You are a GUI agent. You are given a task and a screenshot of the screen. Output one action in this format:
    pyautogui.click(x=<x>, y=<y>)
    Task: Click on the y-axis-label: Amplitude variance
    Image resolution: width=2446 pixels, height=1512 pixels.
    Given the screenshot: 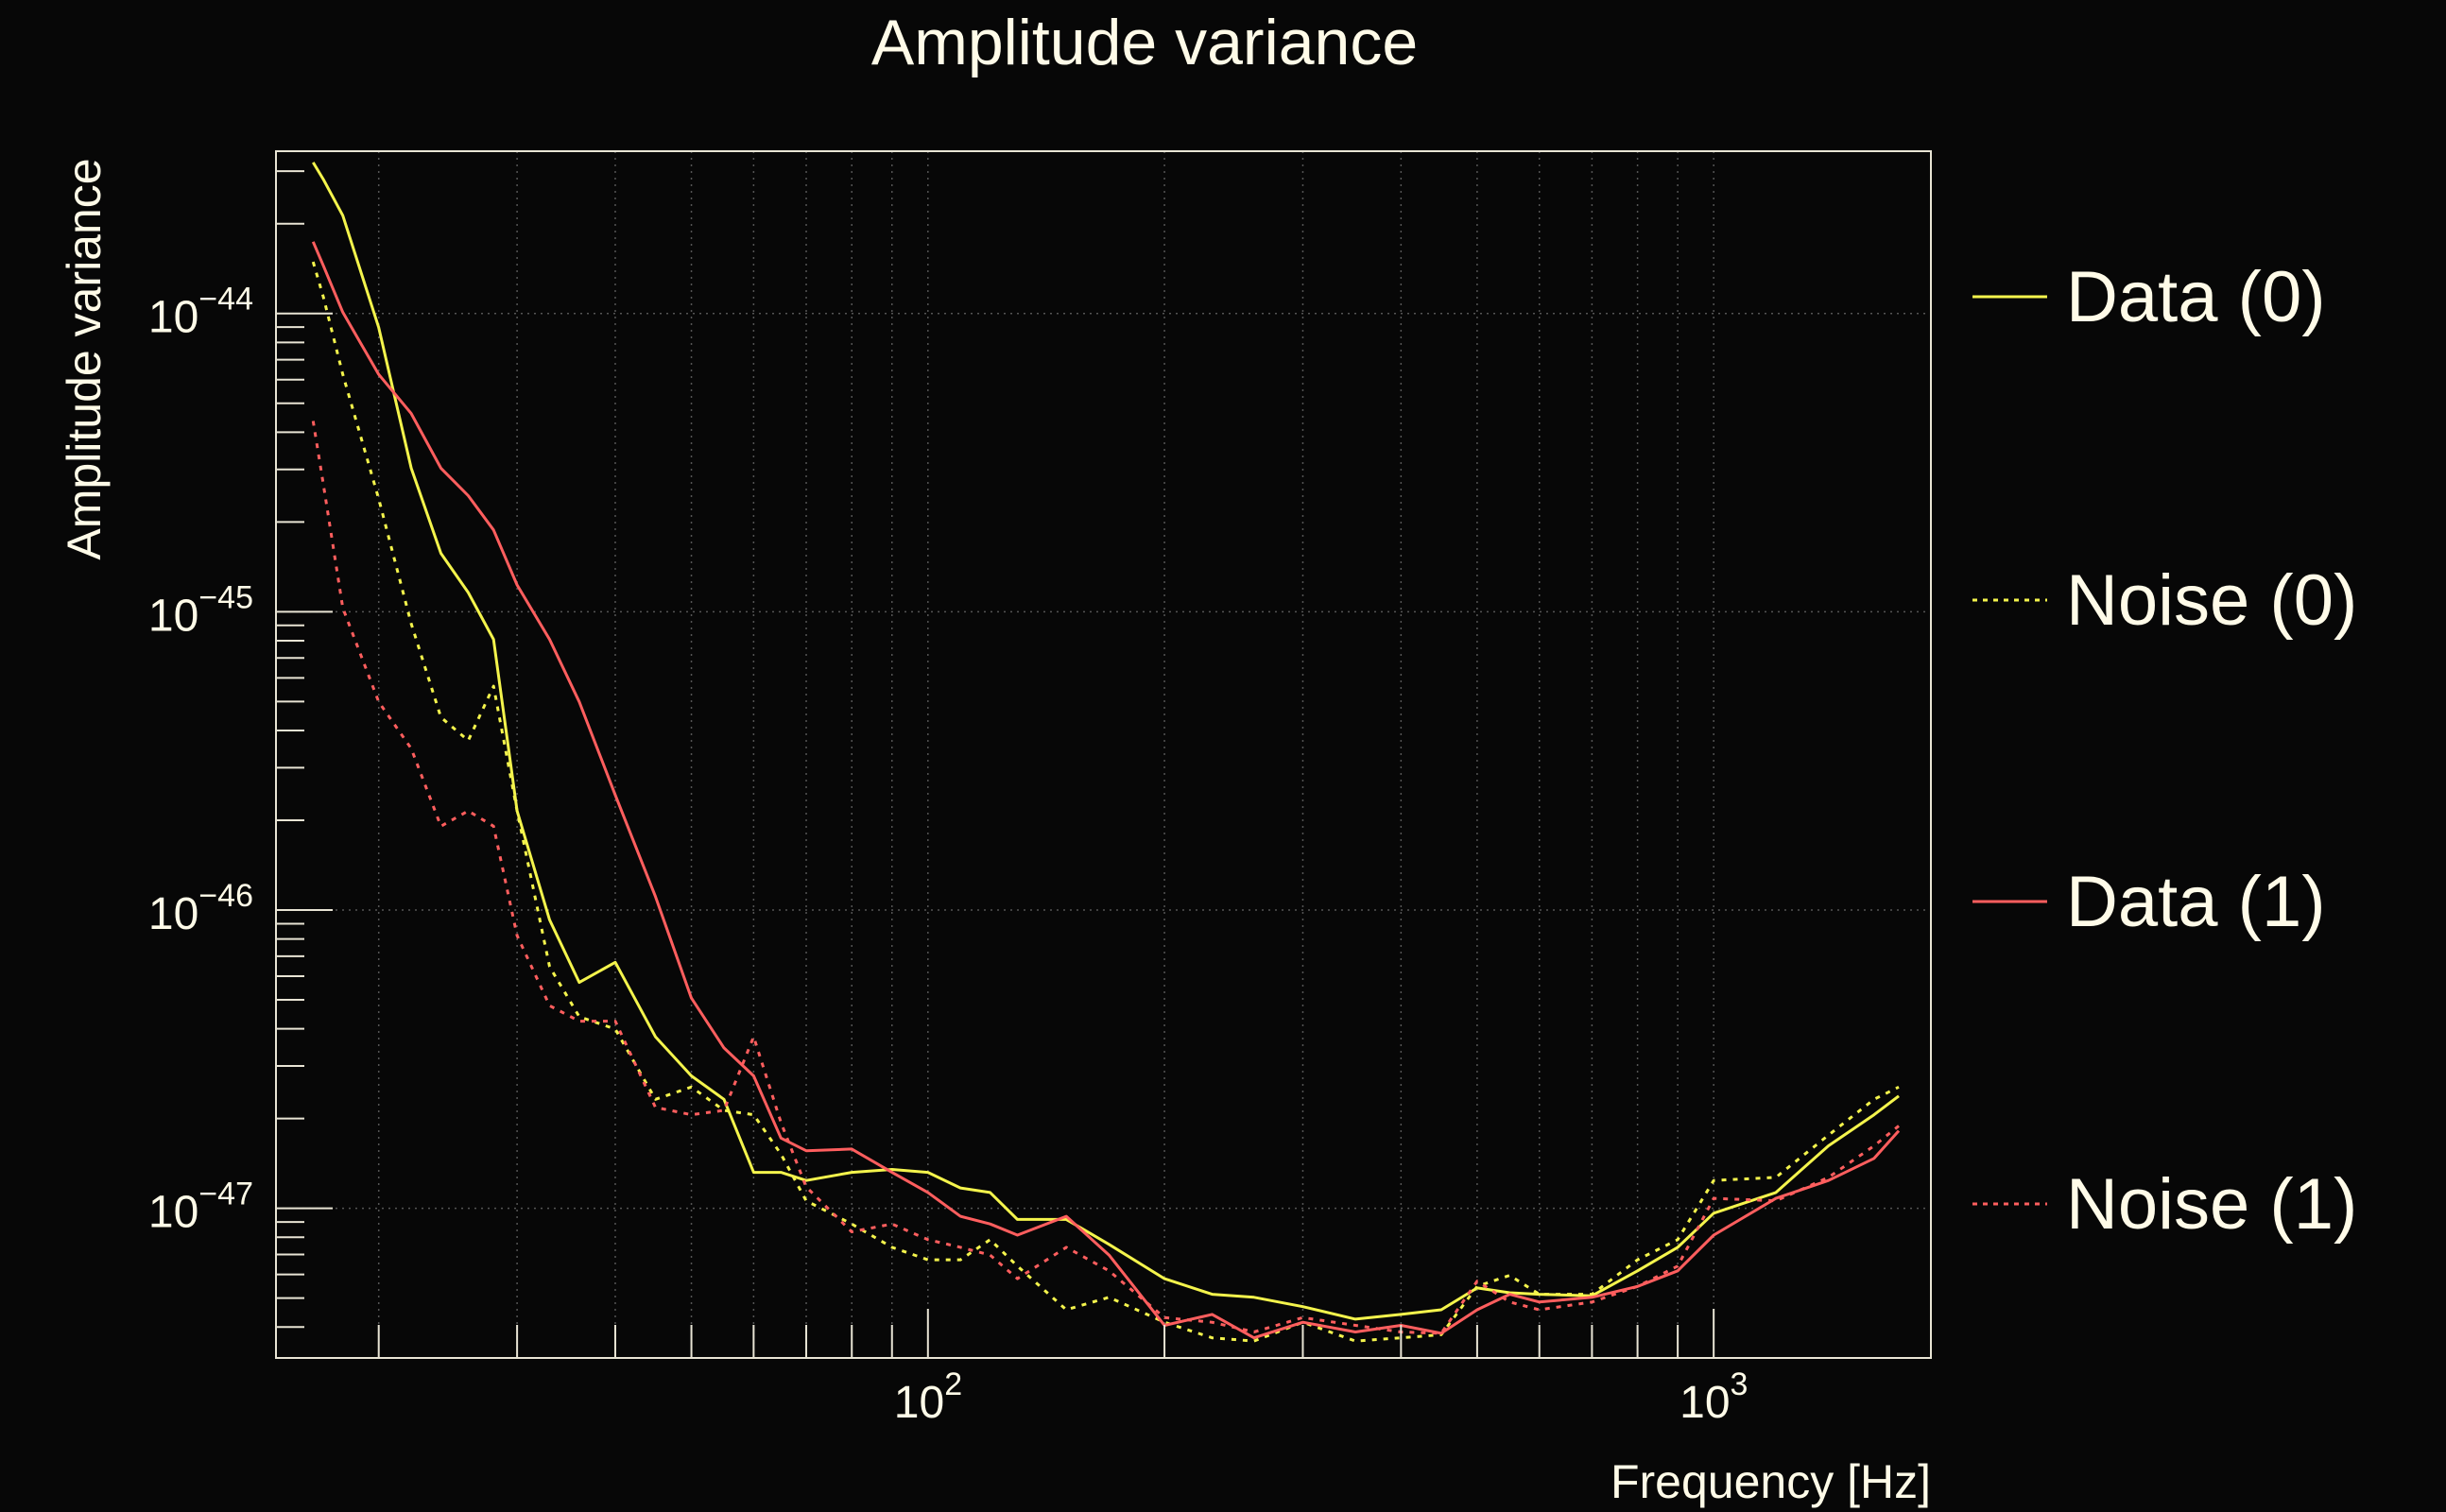 What is the action you would take?
    pyautogui.click(x=84, y=358)
    